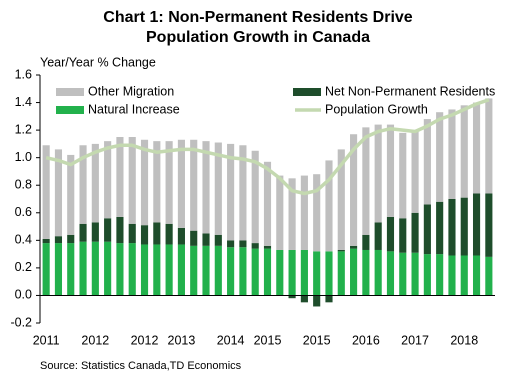  Describe the element at coordinates (141, 366) in the screenshot. I see `source-note: Source: Statistics Canada,TD Economics` at that location.